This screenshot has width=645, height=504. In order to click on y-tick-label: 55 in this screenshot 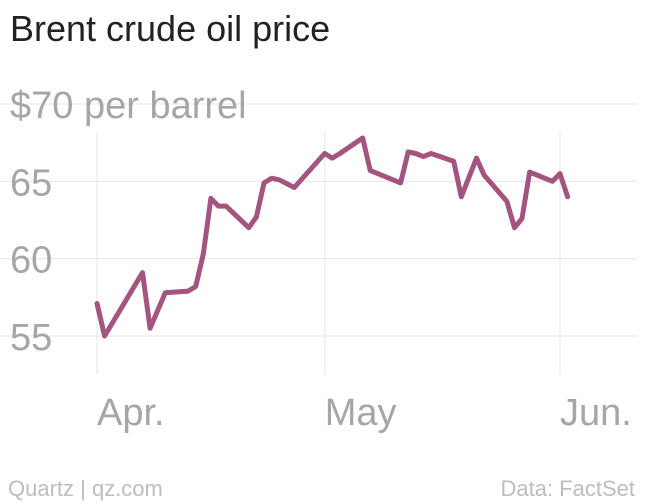, I will do `click(31, 338)`.